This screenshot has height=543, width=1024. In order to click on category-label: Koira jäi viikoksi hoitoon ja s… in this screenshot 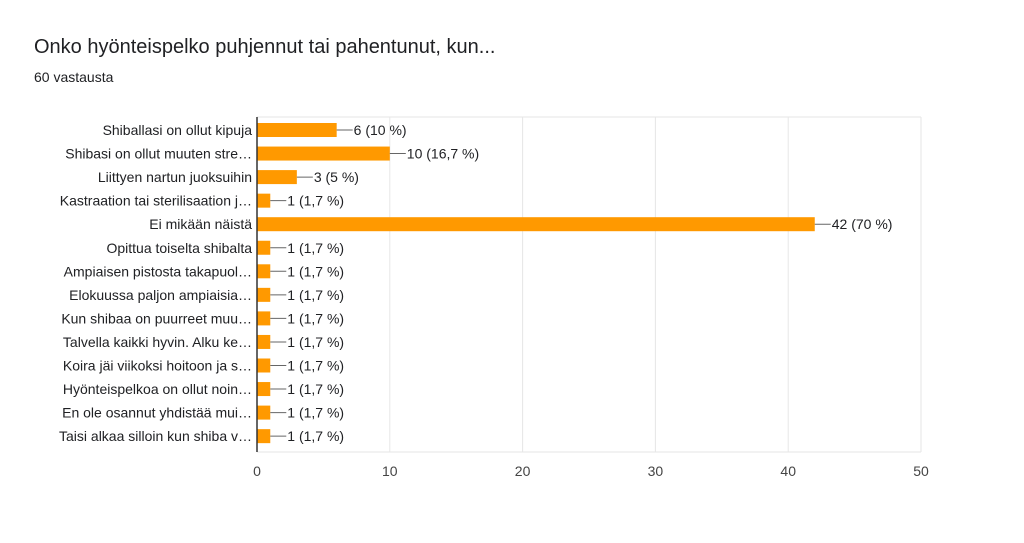, I will do `click(157, 366)`.